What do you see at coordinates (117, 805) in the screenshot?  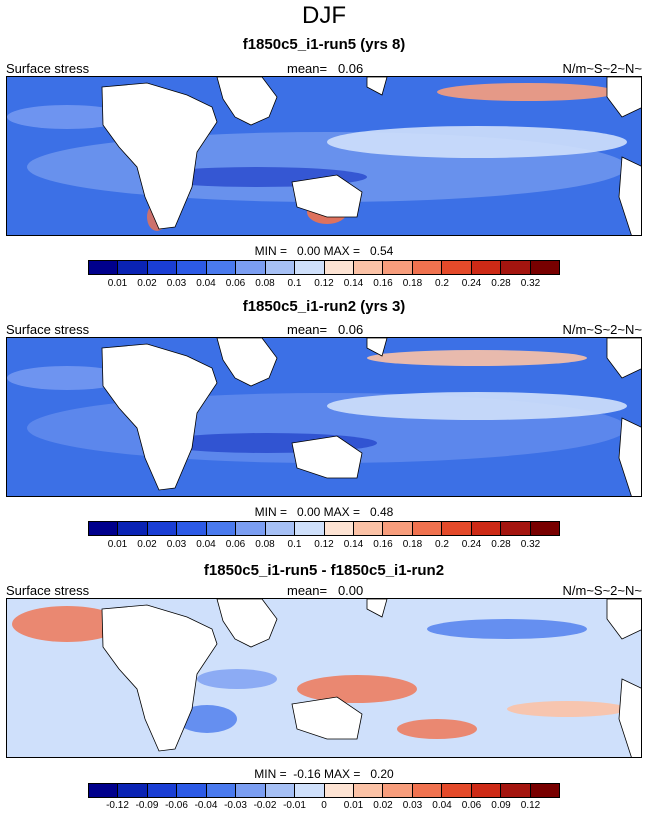 I see `colorbar-tick-label: -0.12` at bounding box center [117, 805].